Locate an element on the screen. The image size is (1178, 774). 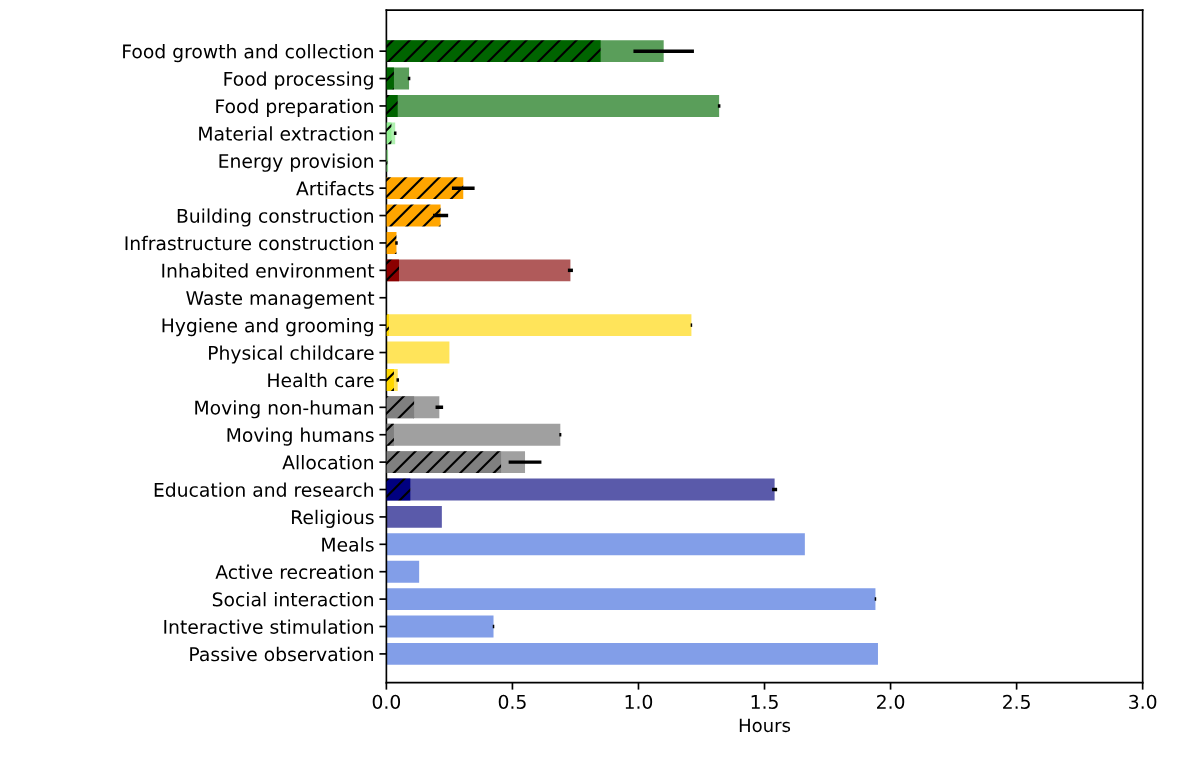
y-tick-label: Waste management is located at coordinates (280, 300).